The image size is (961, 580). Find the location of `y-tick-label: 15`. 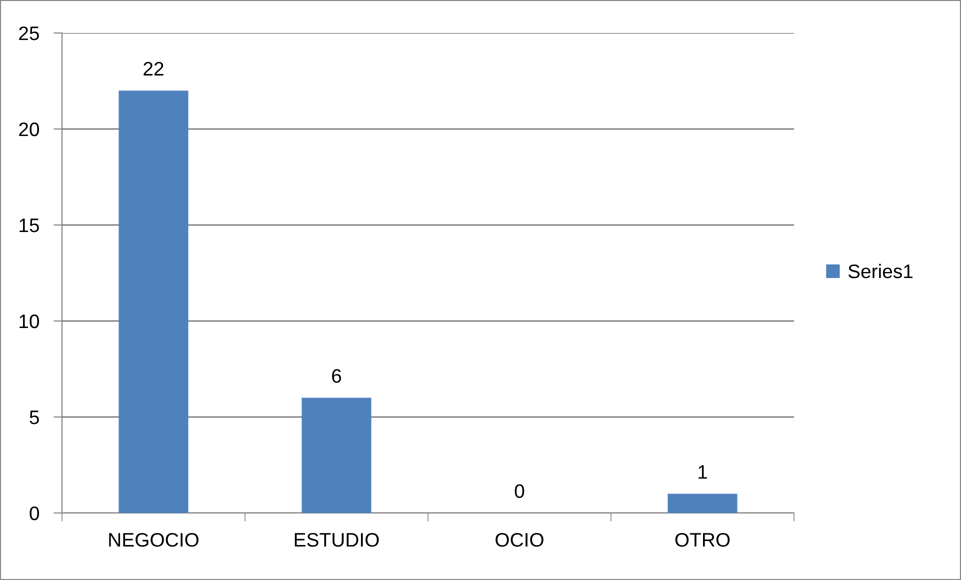

y-tick-label: 15 is located at coordinates (29, 225).